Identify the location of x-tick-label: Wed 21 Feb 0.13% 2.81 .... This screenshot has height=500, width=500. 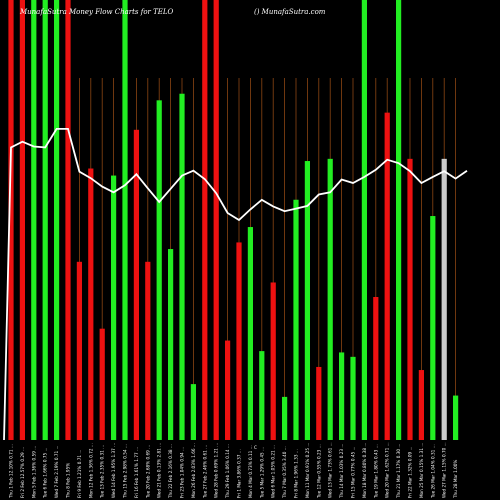
(159, 470).